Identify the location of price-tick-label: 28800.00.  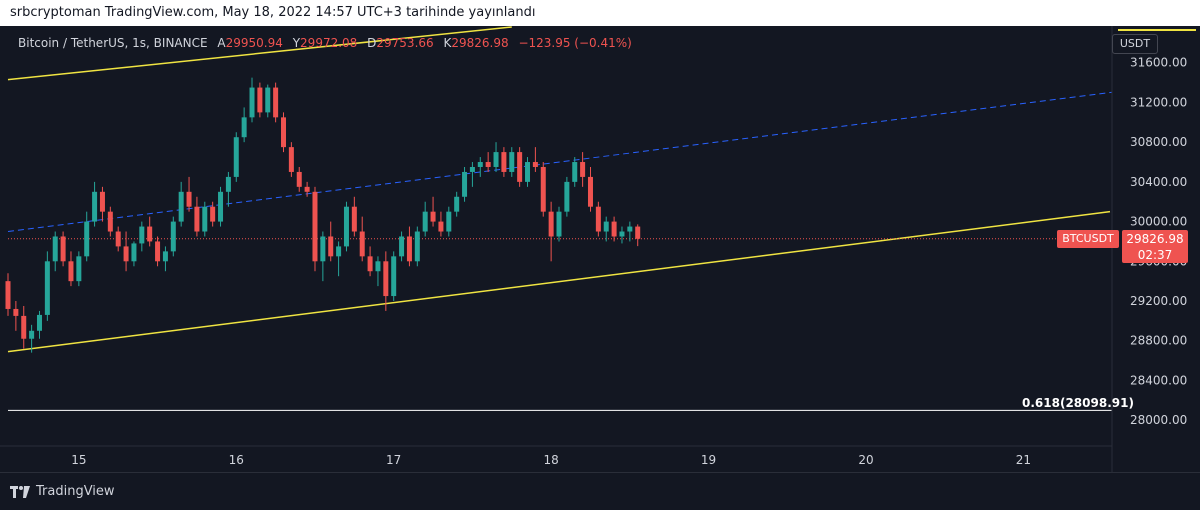
(1158, 341).